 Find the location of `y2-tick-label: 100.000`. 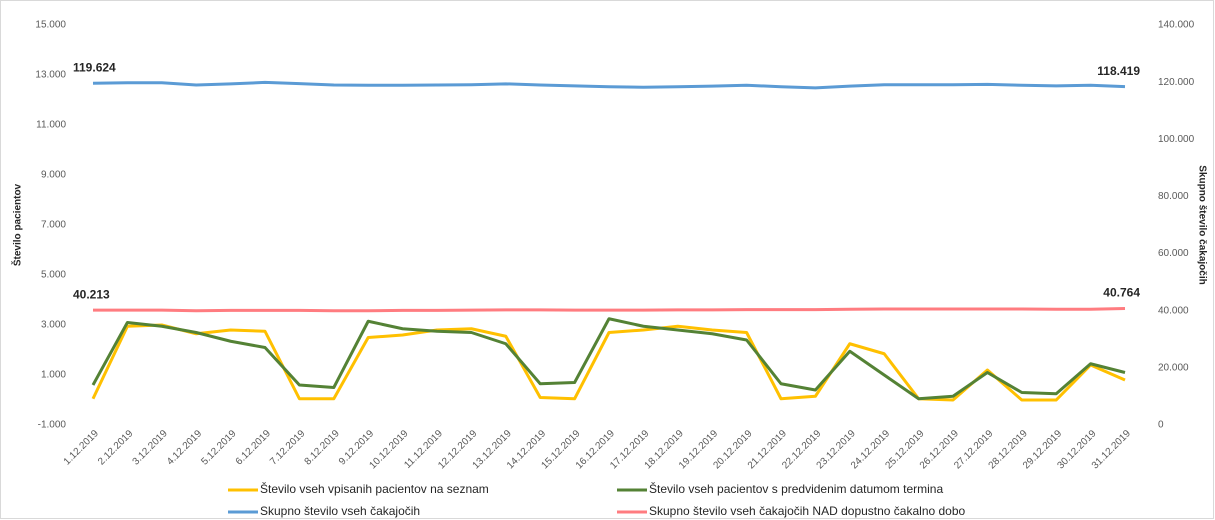

y2-tick-label: 100.000 is located at coordinates (1176, 139).